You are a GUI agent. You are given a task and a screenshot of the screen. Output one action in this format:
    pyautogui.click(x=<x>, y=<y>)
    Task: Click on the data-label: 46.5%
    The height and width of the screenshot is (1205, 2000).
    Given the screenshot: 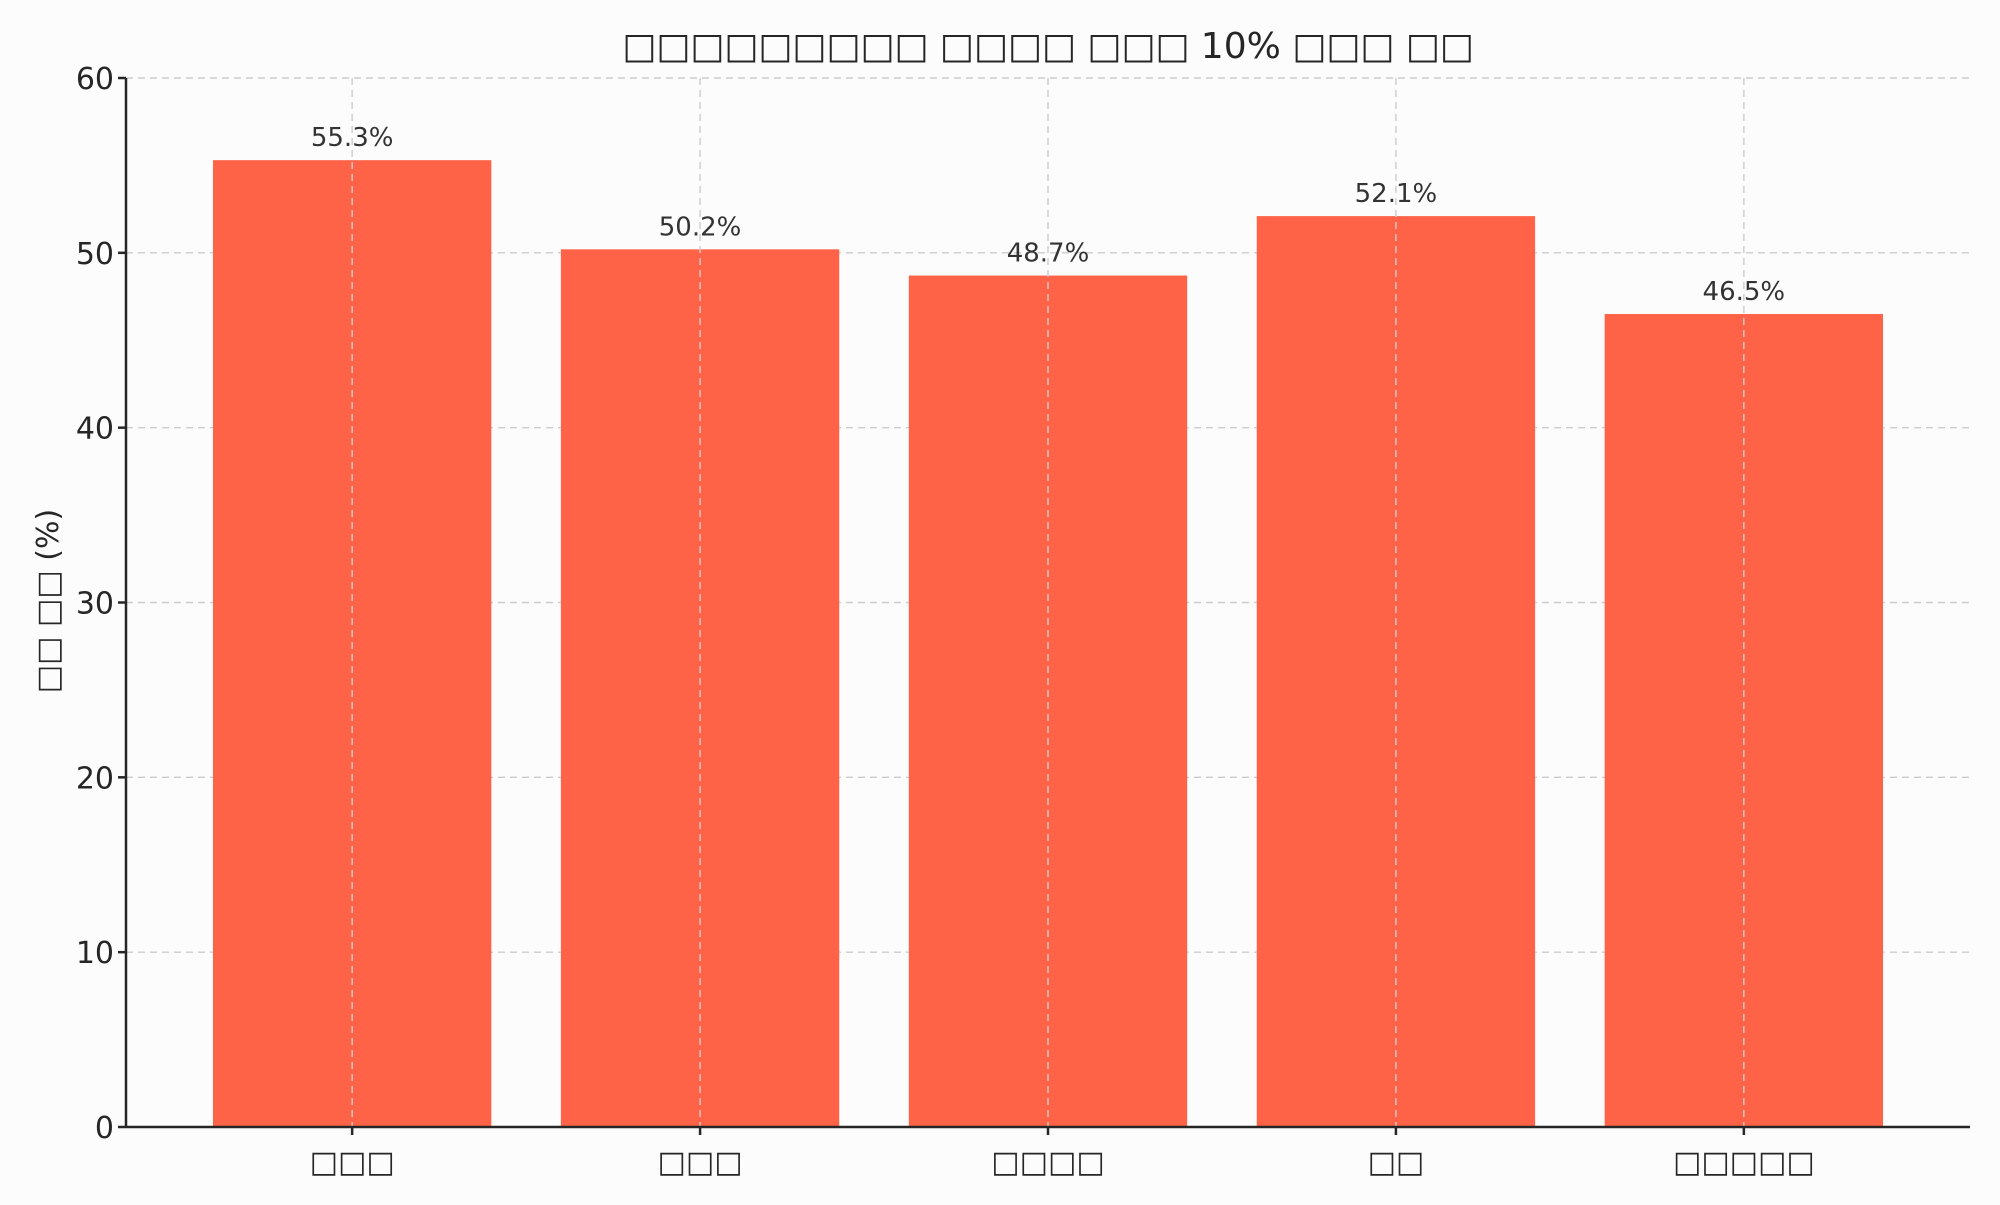 What is the action you would take?
    pyautogui.click(x=1744, y=292)
    